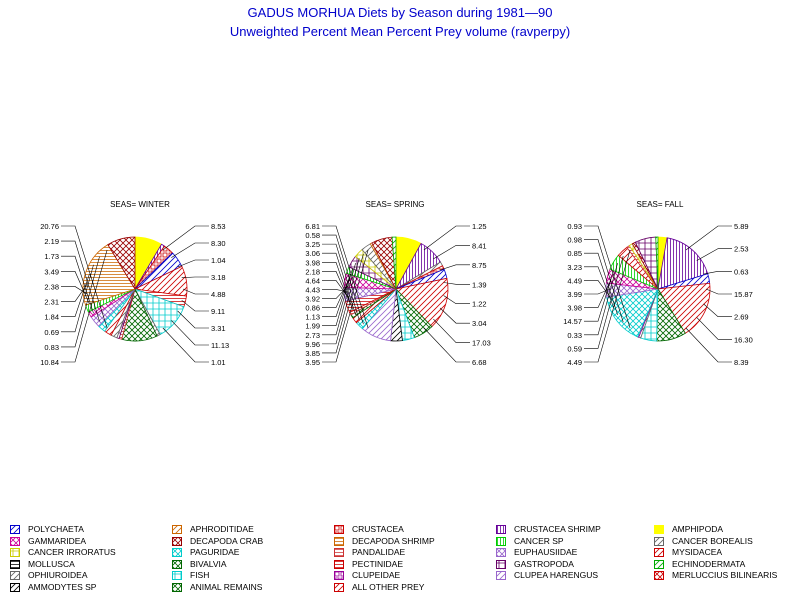  Describe the element at coordinates (208, 563) in the screenshot. I see `legend-label: BIVALVIA` at that location.